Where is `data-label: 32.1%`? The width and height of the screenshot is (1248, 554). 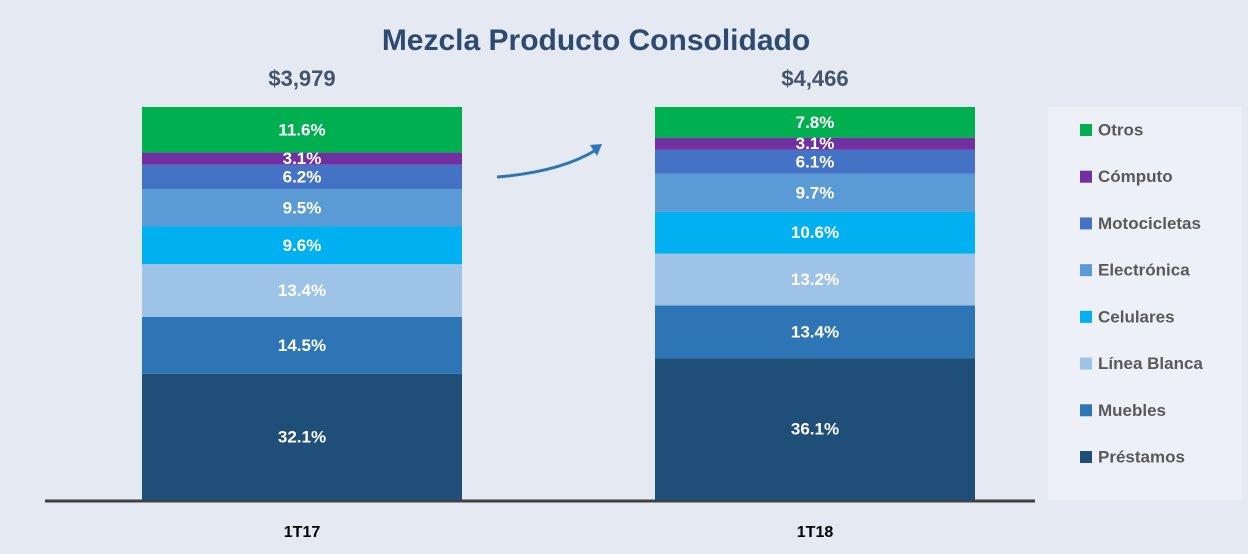 data-label: 32.1% is located at coordinates (302, 436).